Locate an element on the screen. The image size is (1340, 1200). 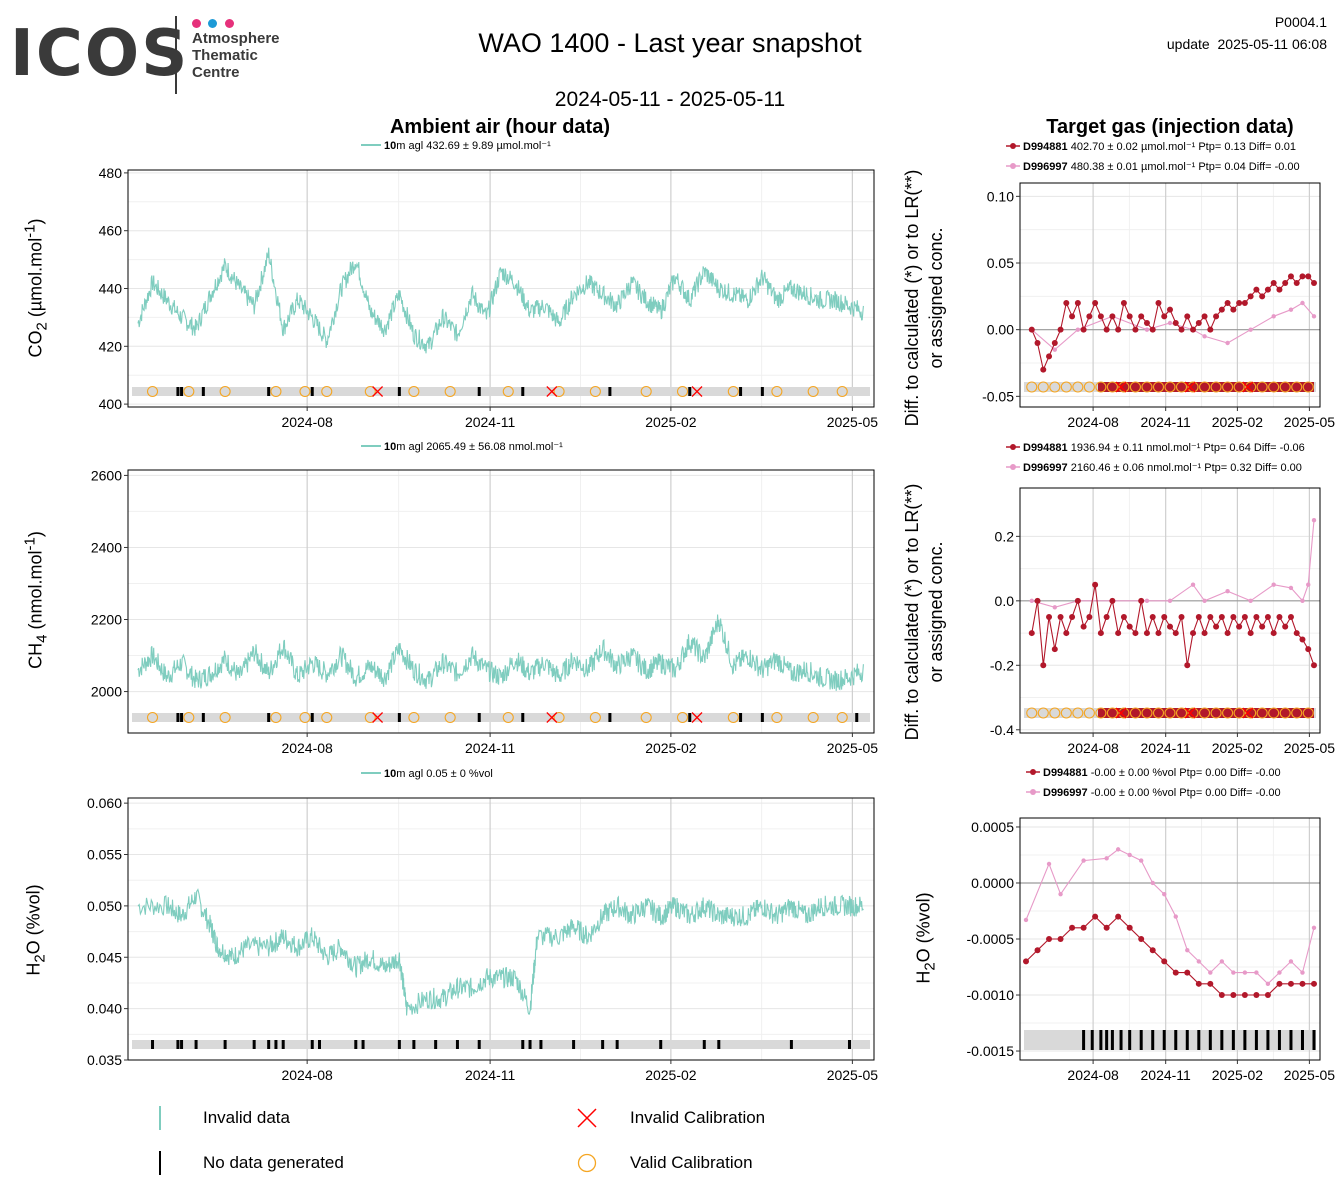
y-tick-label: -0.4 is located at coordinates (1002, 730).